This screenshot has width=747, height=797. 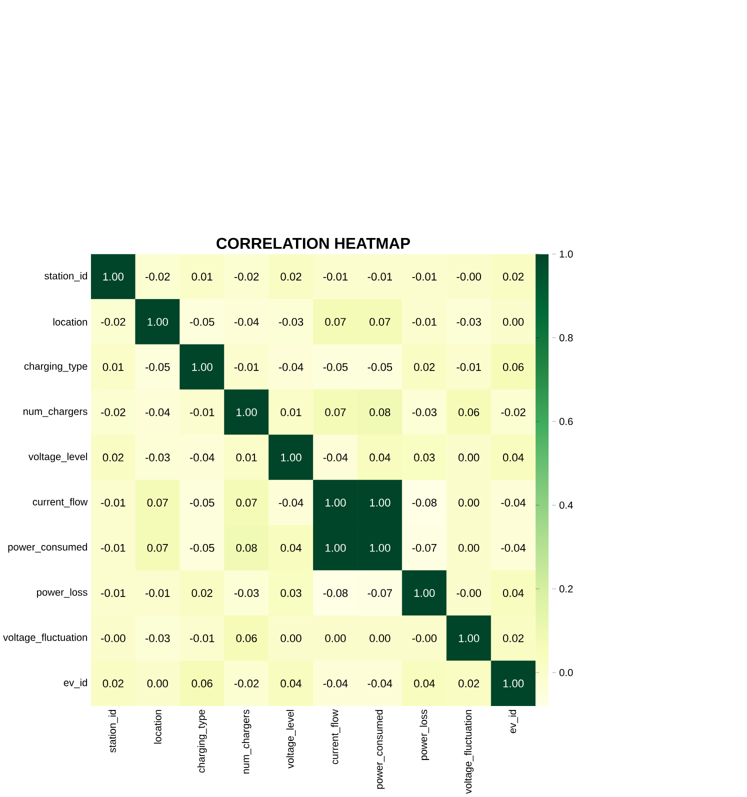 I want to click on x-tick-label: charging_type, so click(x=202, y=741).